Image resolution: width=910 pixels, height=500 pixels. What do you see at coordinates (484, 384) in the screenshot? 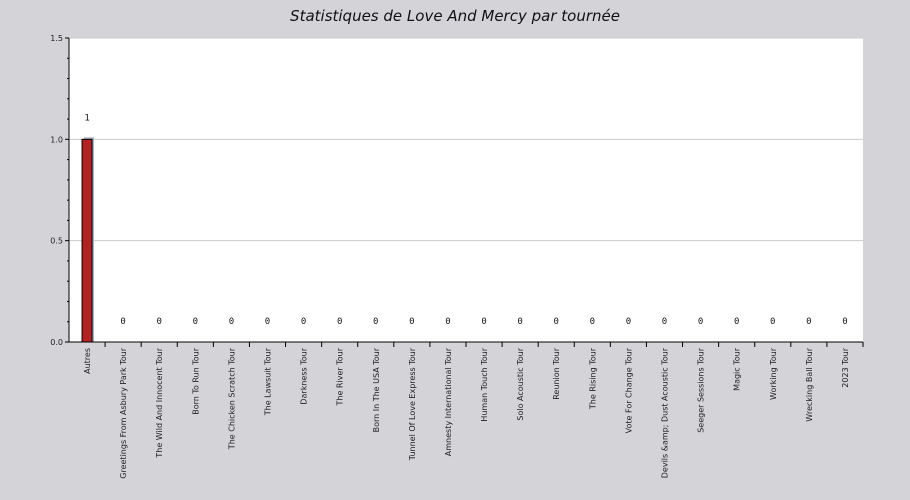
I see `x-tick-label: Human Touch Tour` at bounding box center [484, 384].